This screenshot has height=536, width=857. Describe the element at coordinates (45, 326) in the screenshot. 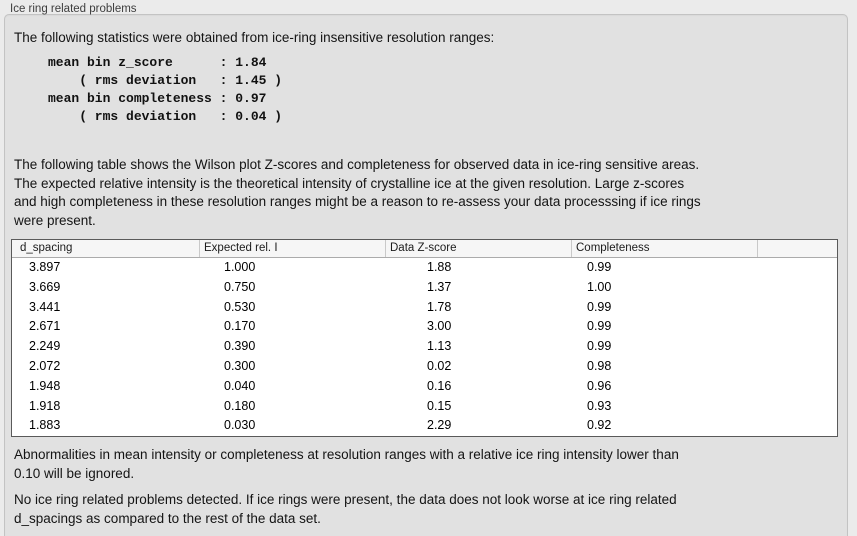

I see `table-cell: 2.671` at that location.